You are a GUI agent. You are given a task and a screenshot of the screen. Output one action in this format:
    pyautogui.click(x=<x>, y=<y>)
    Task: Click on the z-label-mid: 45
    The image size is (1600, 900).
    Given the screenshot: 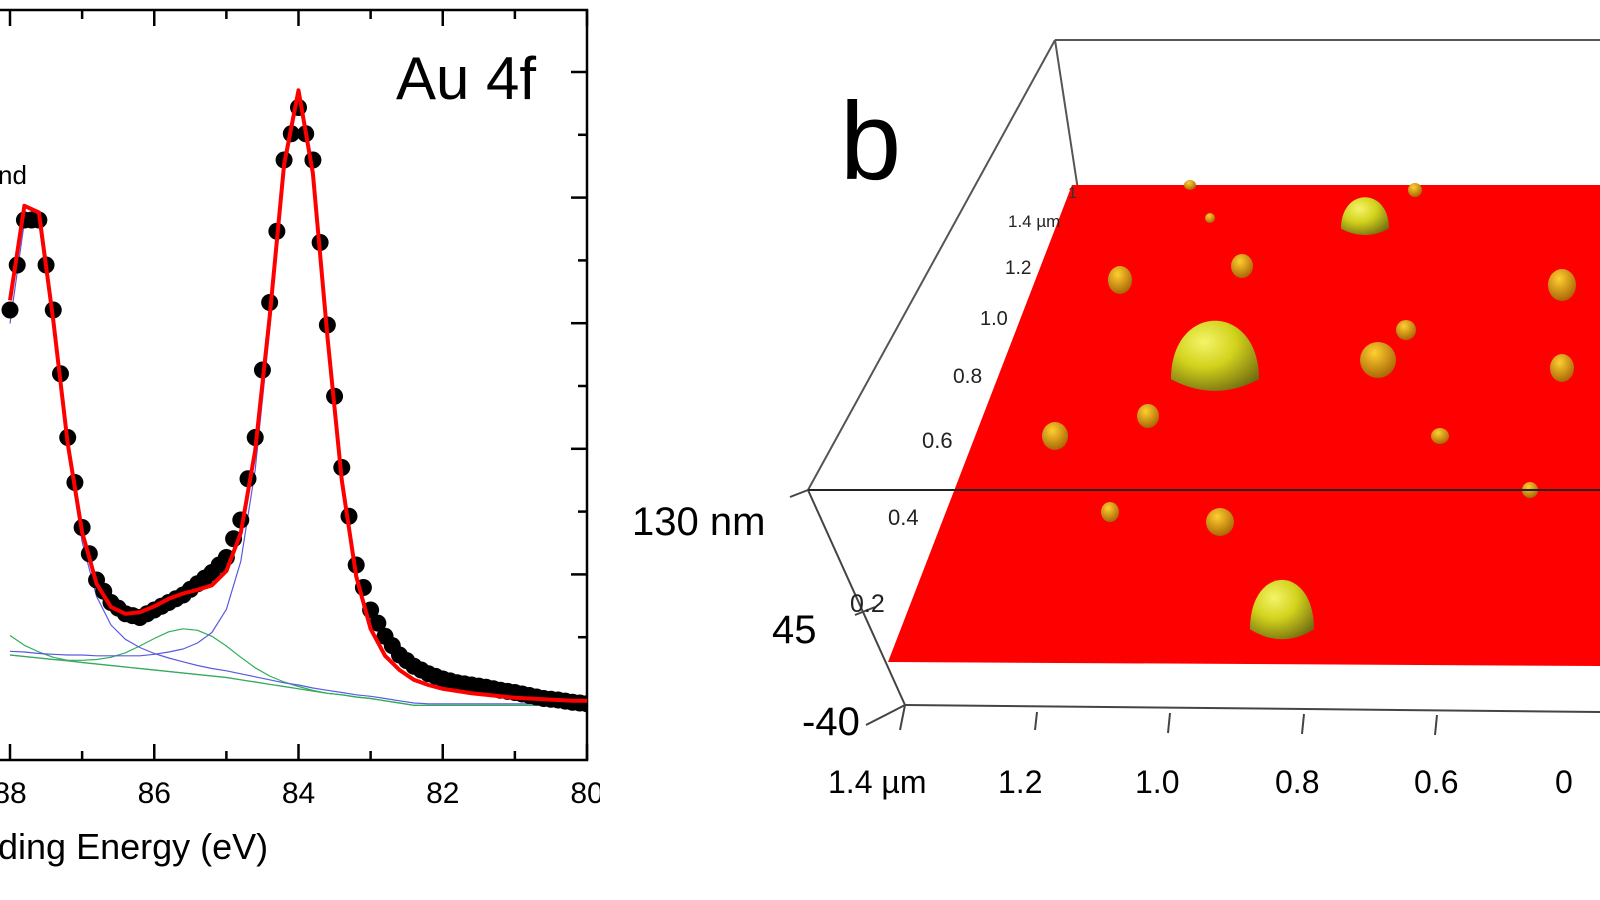 What is the action you would take?
    pyautogui.click(x=794, y=630)
    